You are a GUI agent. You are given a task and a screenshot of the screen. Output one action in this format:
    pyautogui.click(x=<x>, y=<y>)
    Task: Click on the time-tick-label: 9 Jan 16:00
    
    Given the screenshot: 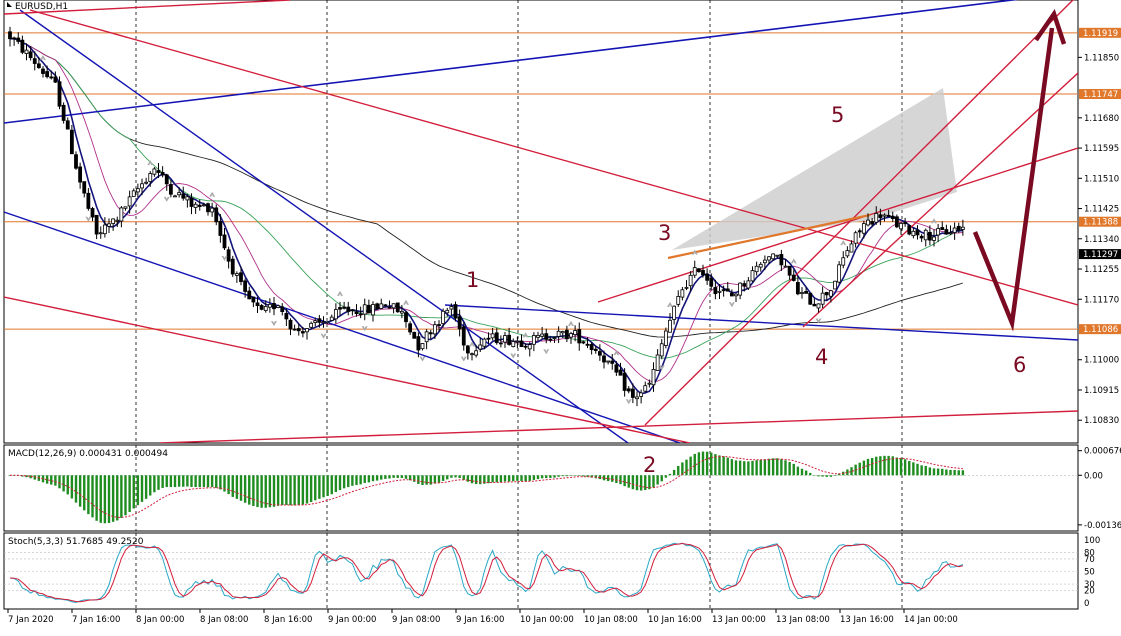 What is the action you would take?
    pyautogui.click(x=480, y=620)
    